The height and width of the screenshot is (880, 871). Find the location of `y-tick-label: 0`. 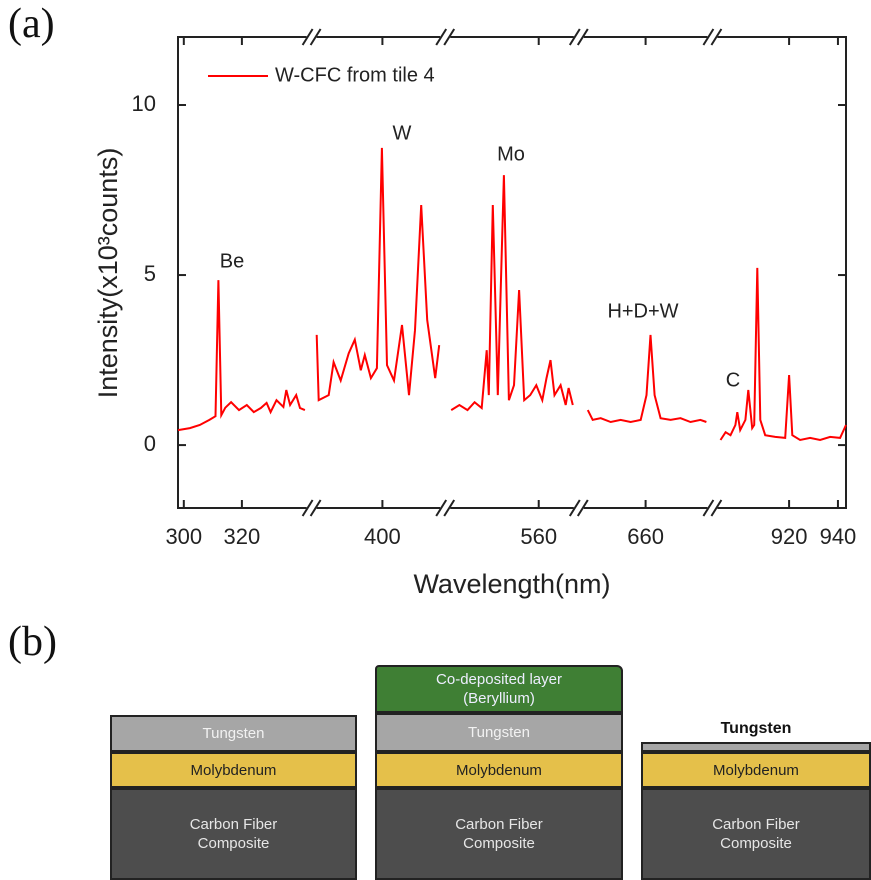

y-tick-label: 0 is located at coordinates (150, 443).